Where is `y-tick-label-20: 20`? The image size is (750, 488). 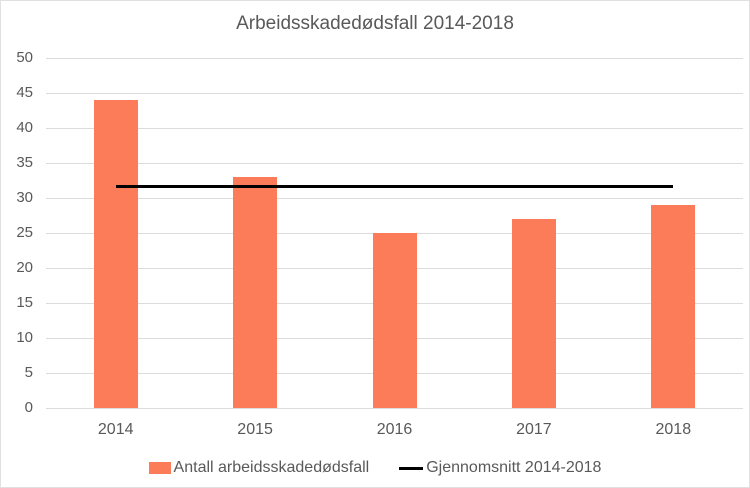 y-tick-label-20: 20 is located at coordinates (24, 267).